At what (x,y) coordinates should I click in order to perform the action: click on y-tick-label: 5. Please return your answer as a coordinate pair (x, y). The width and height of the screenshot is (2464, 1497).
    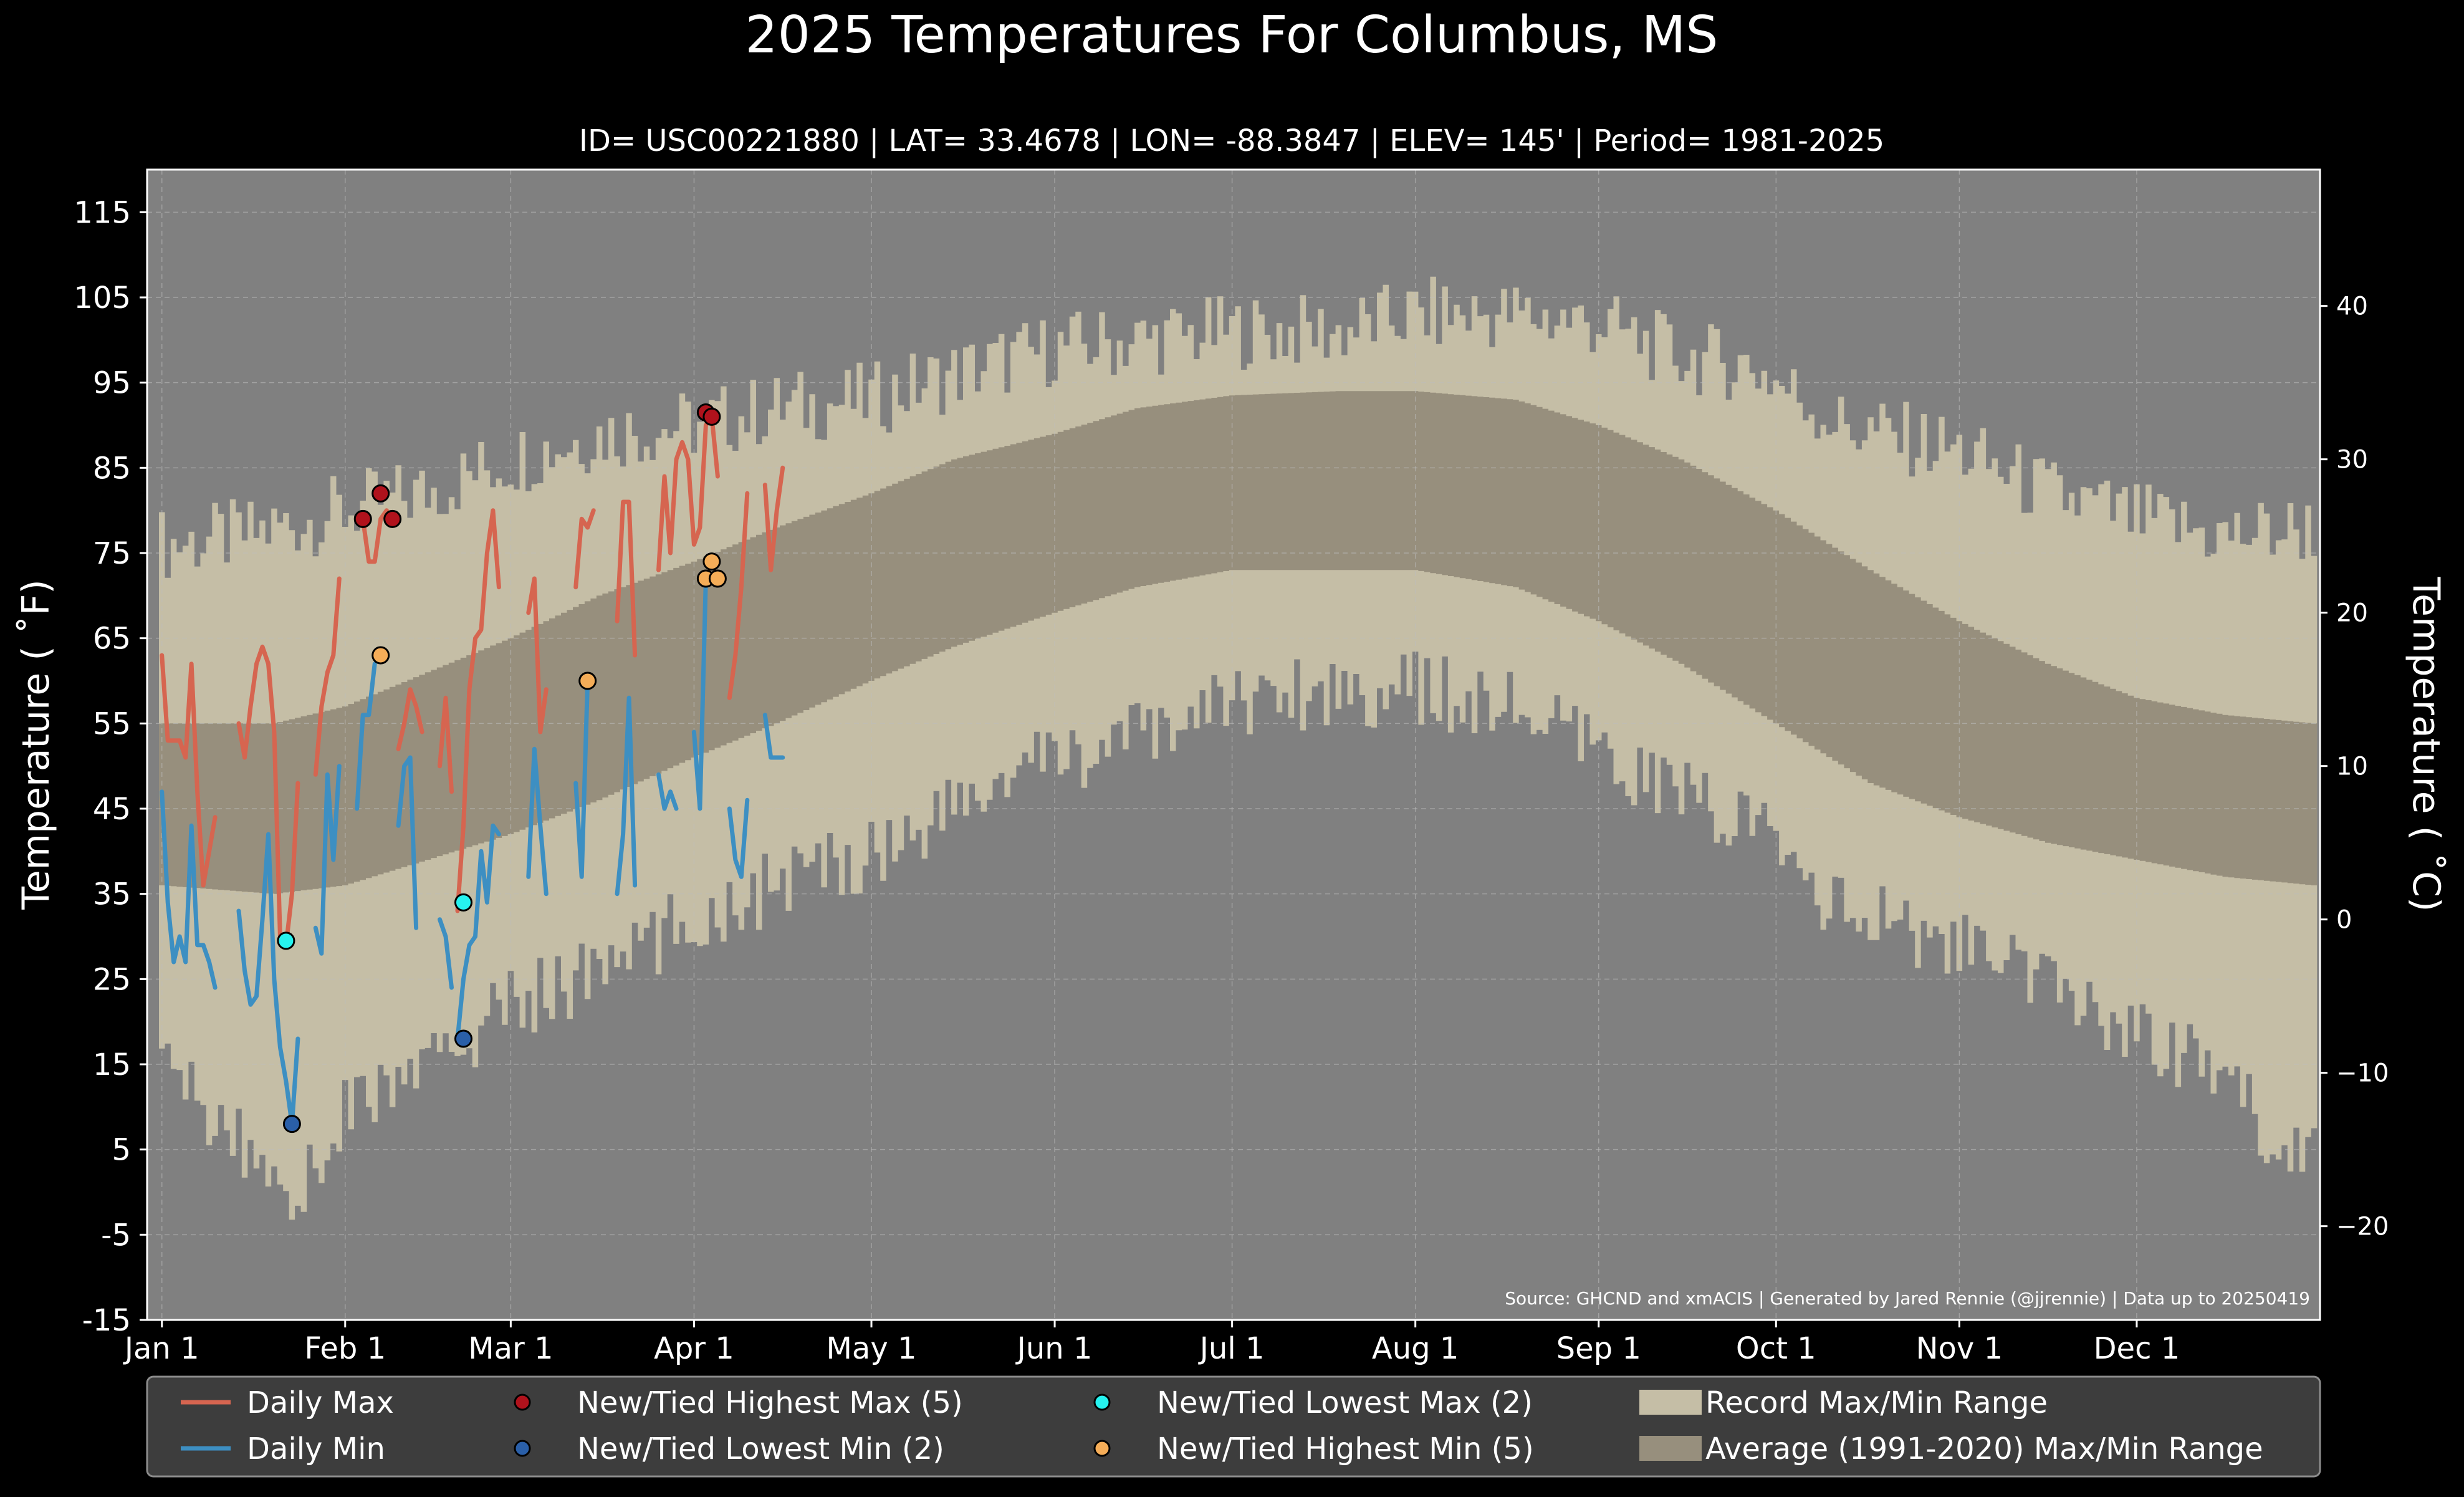
    Looking at the image, I should click on (122, 1150).